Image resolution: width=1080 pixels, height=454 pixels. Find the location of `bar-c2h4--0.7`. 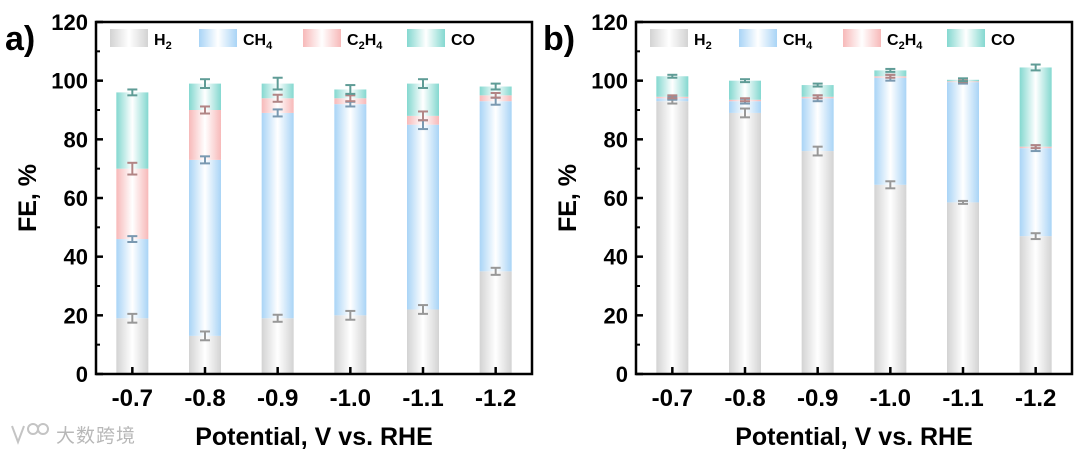

bar-c2h4--0.7 is located at coordinates (132, 204).